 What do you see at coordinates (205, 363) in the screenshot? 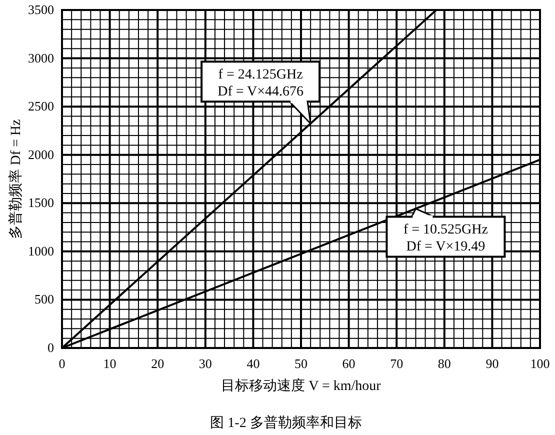
I see `x-tick-label: 30` at bounding box center [205, 363].